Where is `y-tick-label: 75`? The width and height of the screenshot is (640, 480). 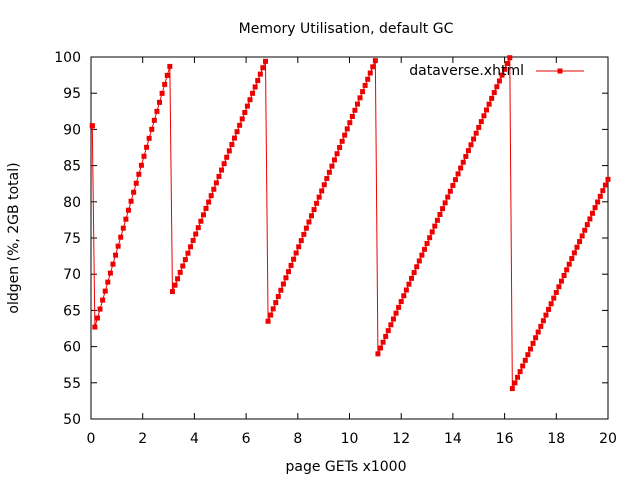 y-tick-label: 75 is located at coordinates (72, 239).